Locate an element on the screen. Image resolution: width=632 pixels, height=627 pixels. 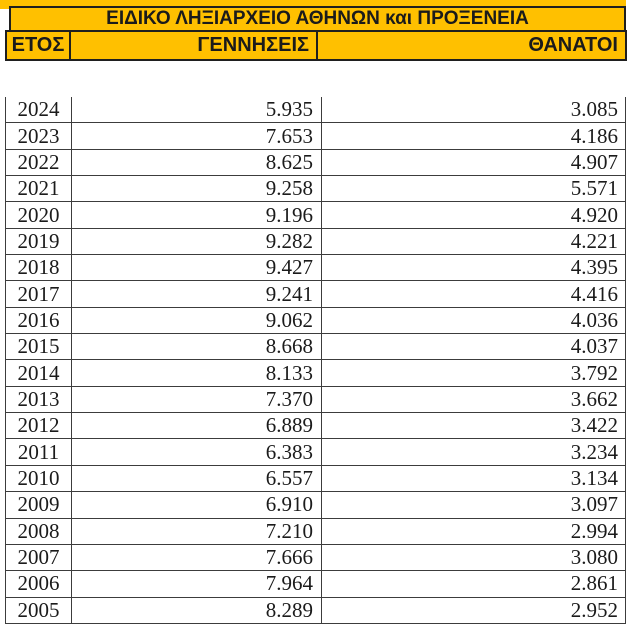
deaths-cell: 3.080 is located at coordinates (594, 557).